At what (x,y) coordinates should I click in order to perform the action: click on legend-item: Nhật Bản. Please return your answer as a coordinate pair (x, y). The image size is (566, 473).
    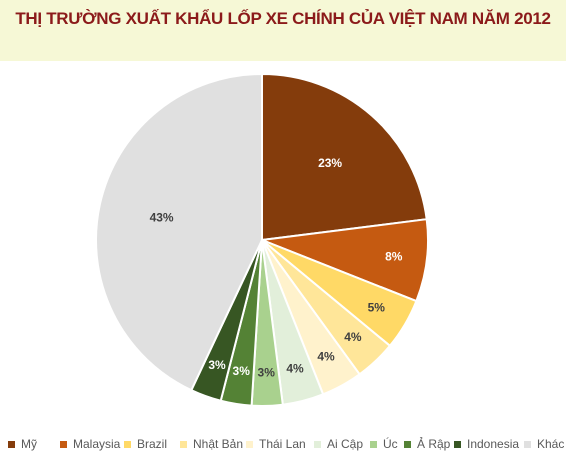
    Looking at the image, I should click on (211, 444).